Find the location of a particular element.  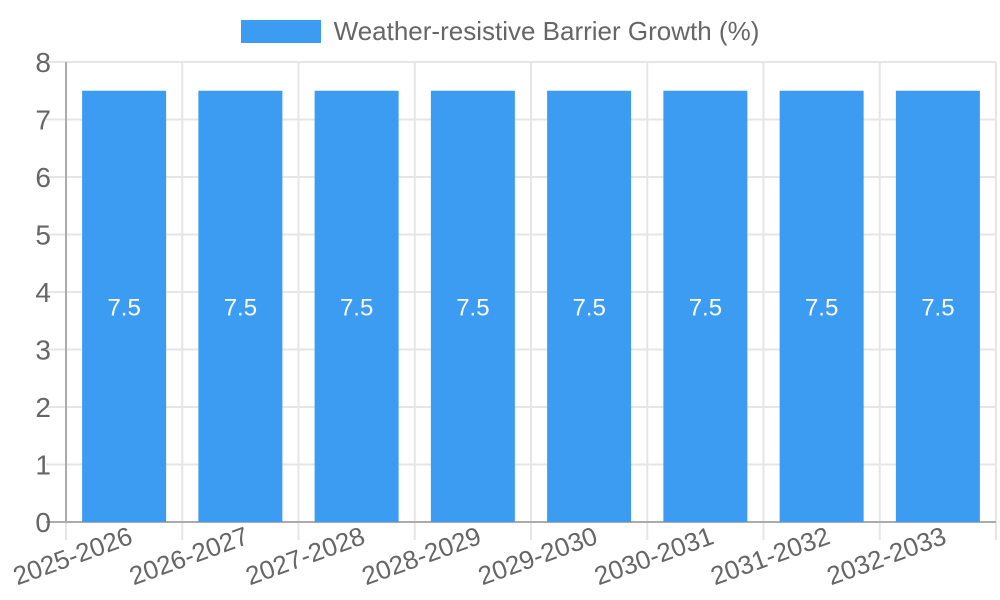

bar-2026-2027 is located at coordinates (240, 306).